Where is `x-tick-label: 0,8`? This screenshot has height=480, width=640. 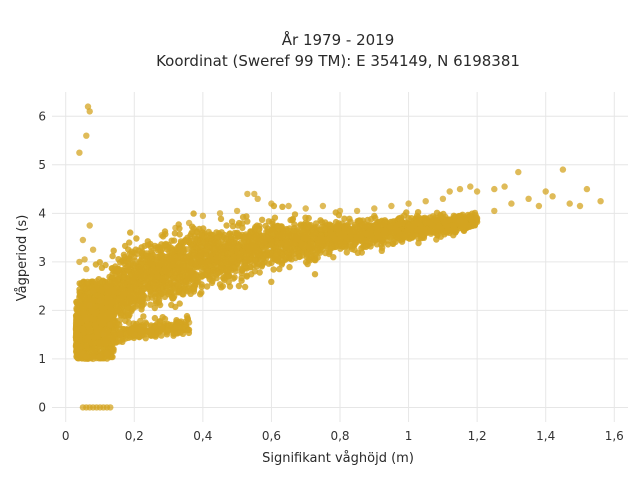 x-tick-label: 0,8 is located at coordinates (339, 436).